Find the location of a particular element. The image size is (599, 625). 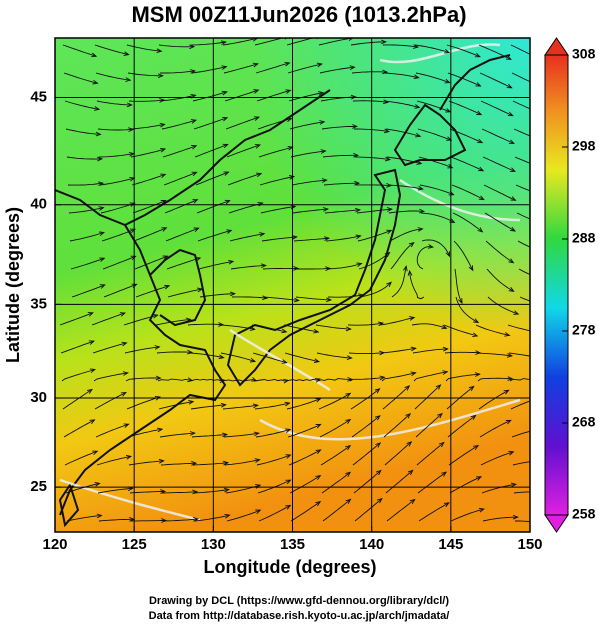

y-axis-label: Latitude (degrees) is located at coordinates (13, 285).